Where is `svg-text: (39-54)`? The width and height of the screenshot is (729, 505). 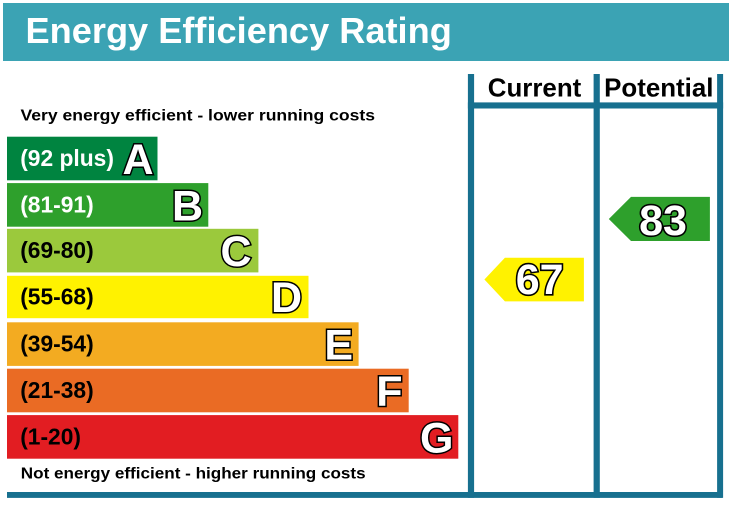 svg-text: (39-54) is located at coordinates (57, 344).